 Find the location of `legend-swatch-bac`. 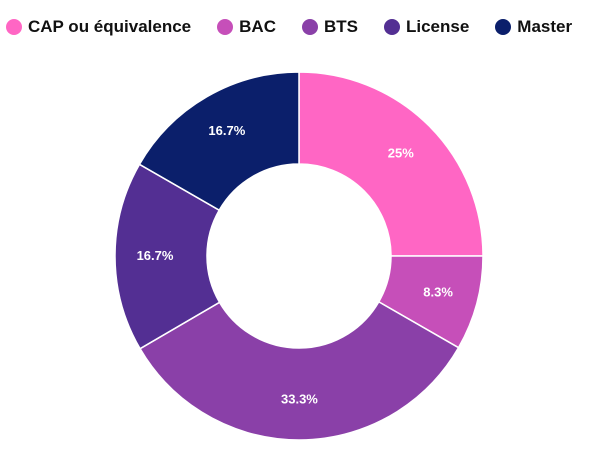

legend-swatch-bac is located at coordinates (225, 27).